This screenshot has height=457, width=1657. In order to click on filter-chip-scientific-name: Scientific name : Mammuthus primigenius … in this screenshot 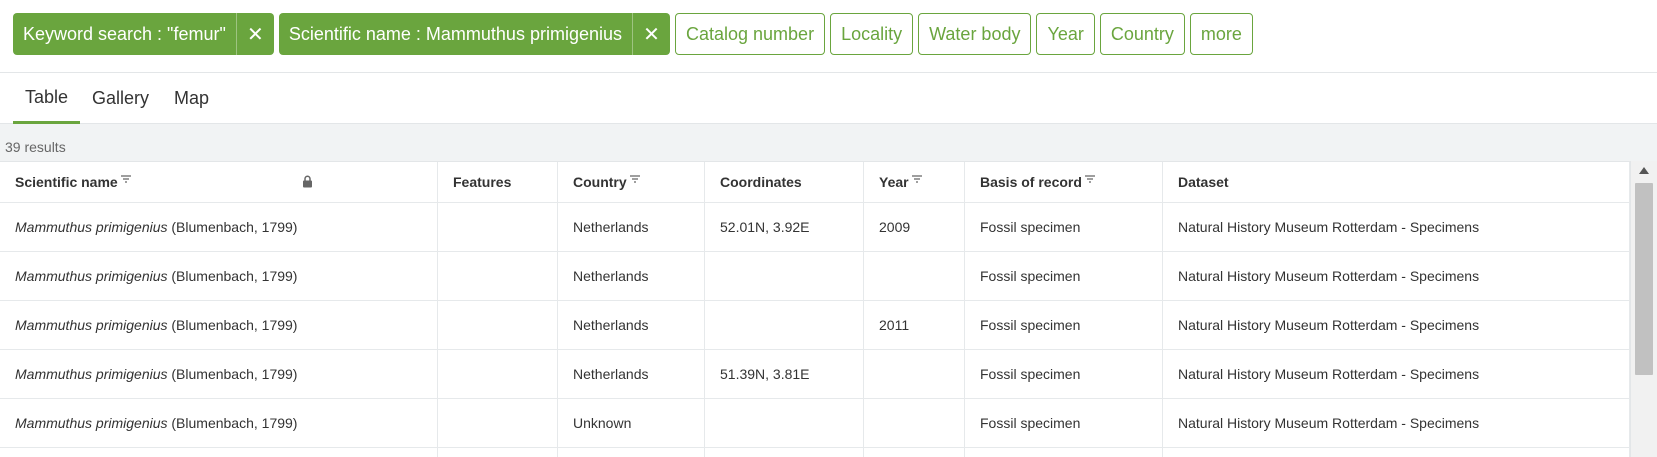, I will do `click(474, 34)`.